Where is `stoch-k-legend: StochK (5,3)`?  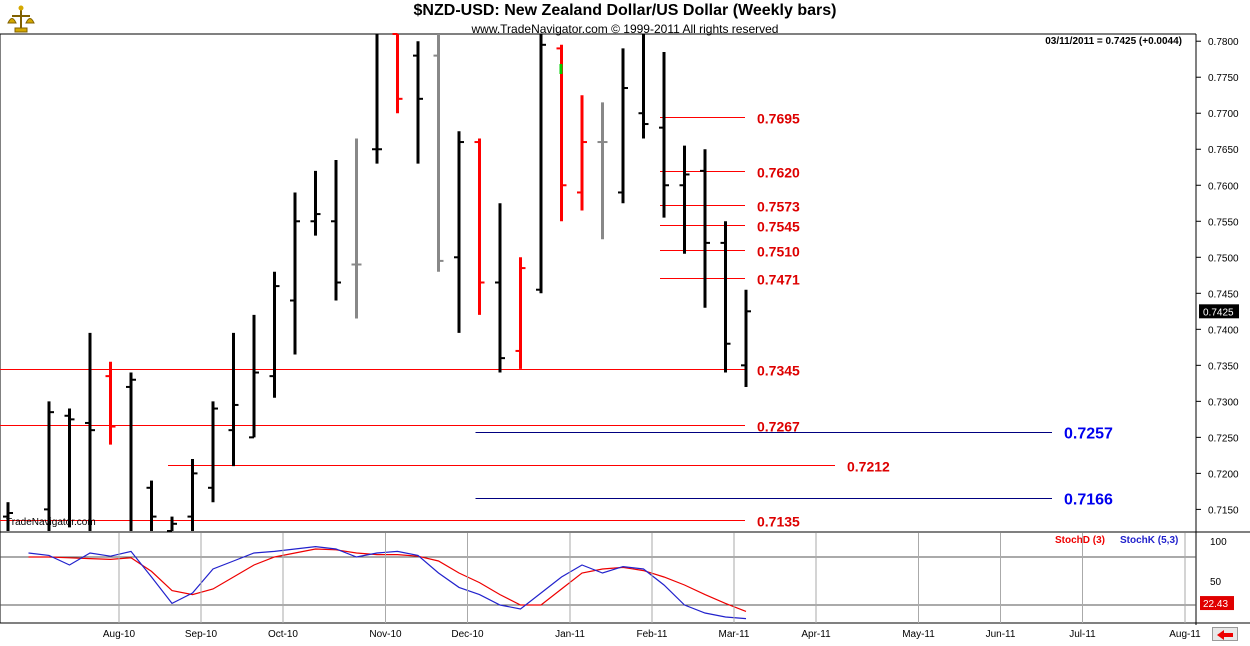 stoch-k-legend: StochK (5,3) is located at coordinates (1149, 540).